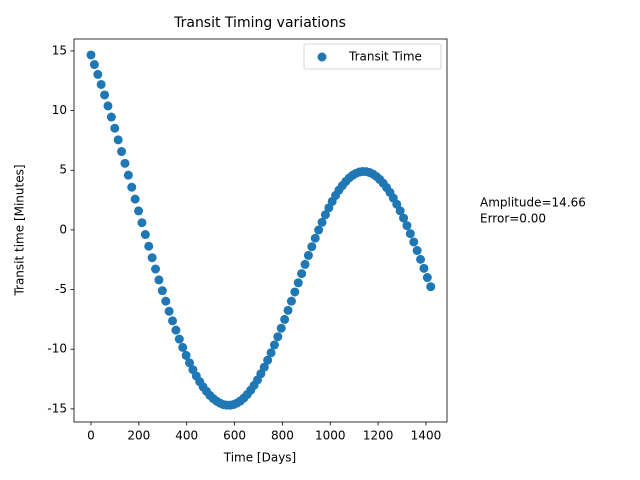 Image resolution: width=640 pixels, height=480 pixels. I want to click on legend-label: Transit Time, so click(385, 57).